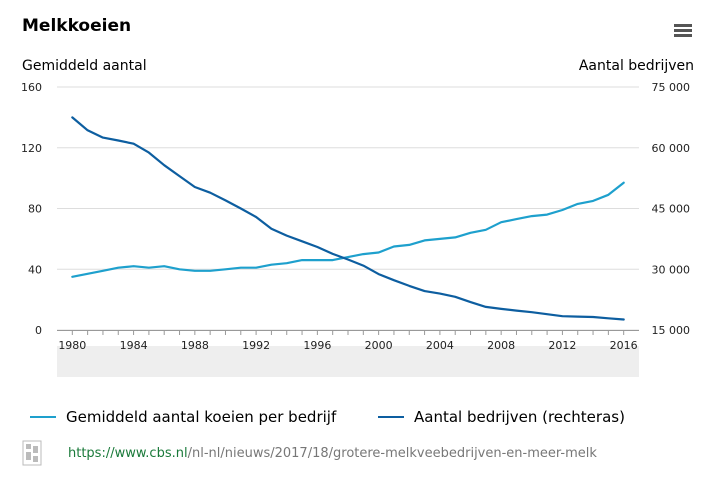 The image size is (714, 479). What do you see at coordinates (128, 453) in the screenshot?
I see `source-link-host: https://www.cbs.nl` at bounding box center [128, 453].